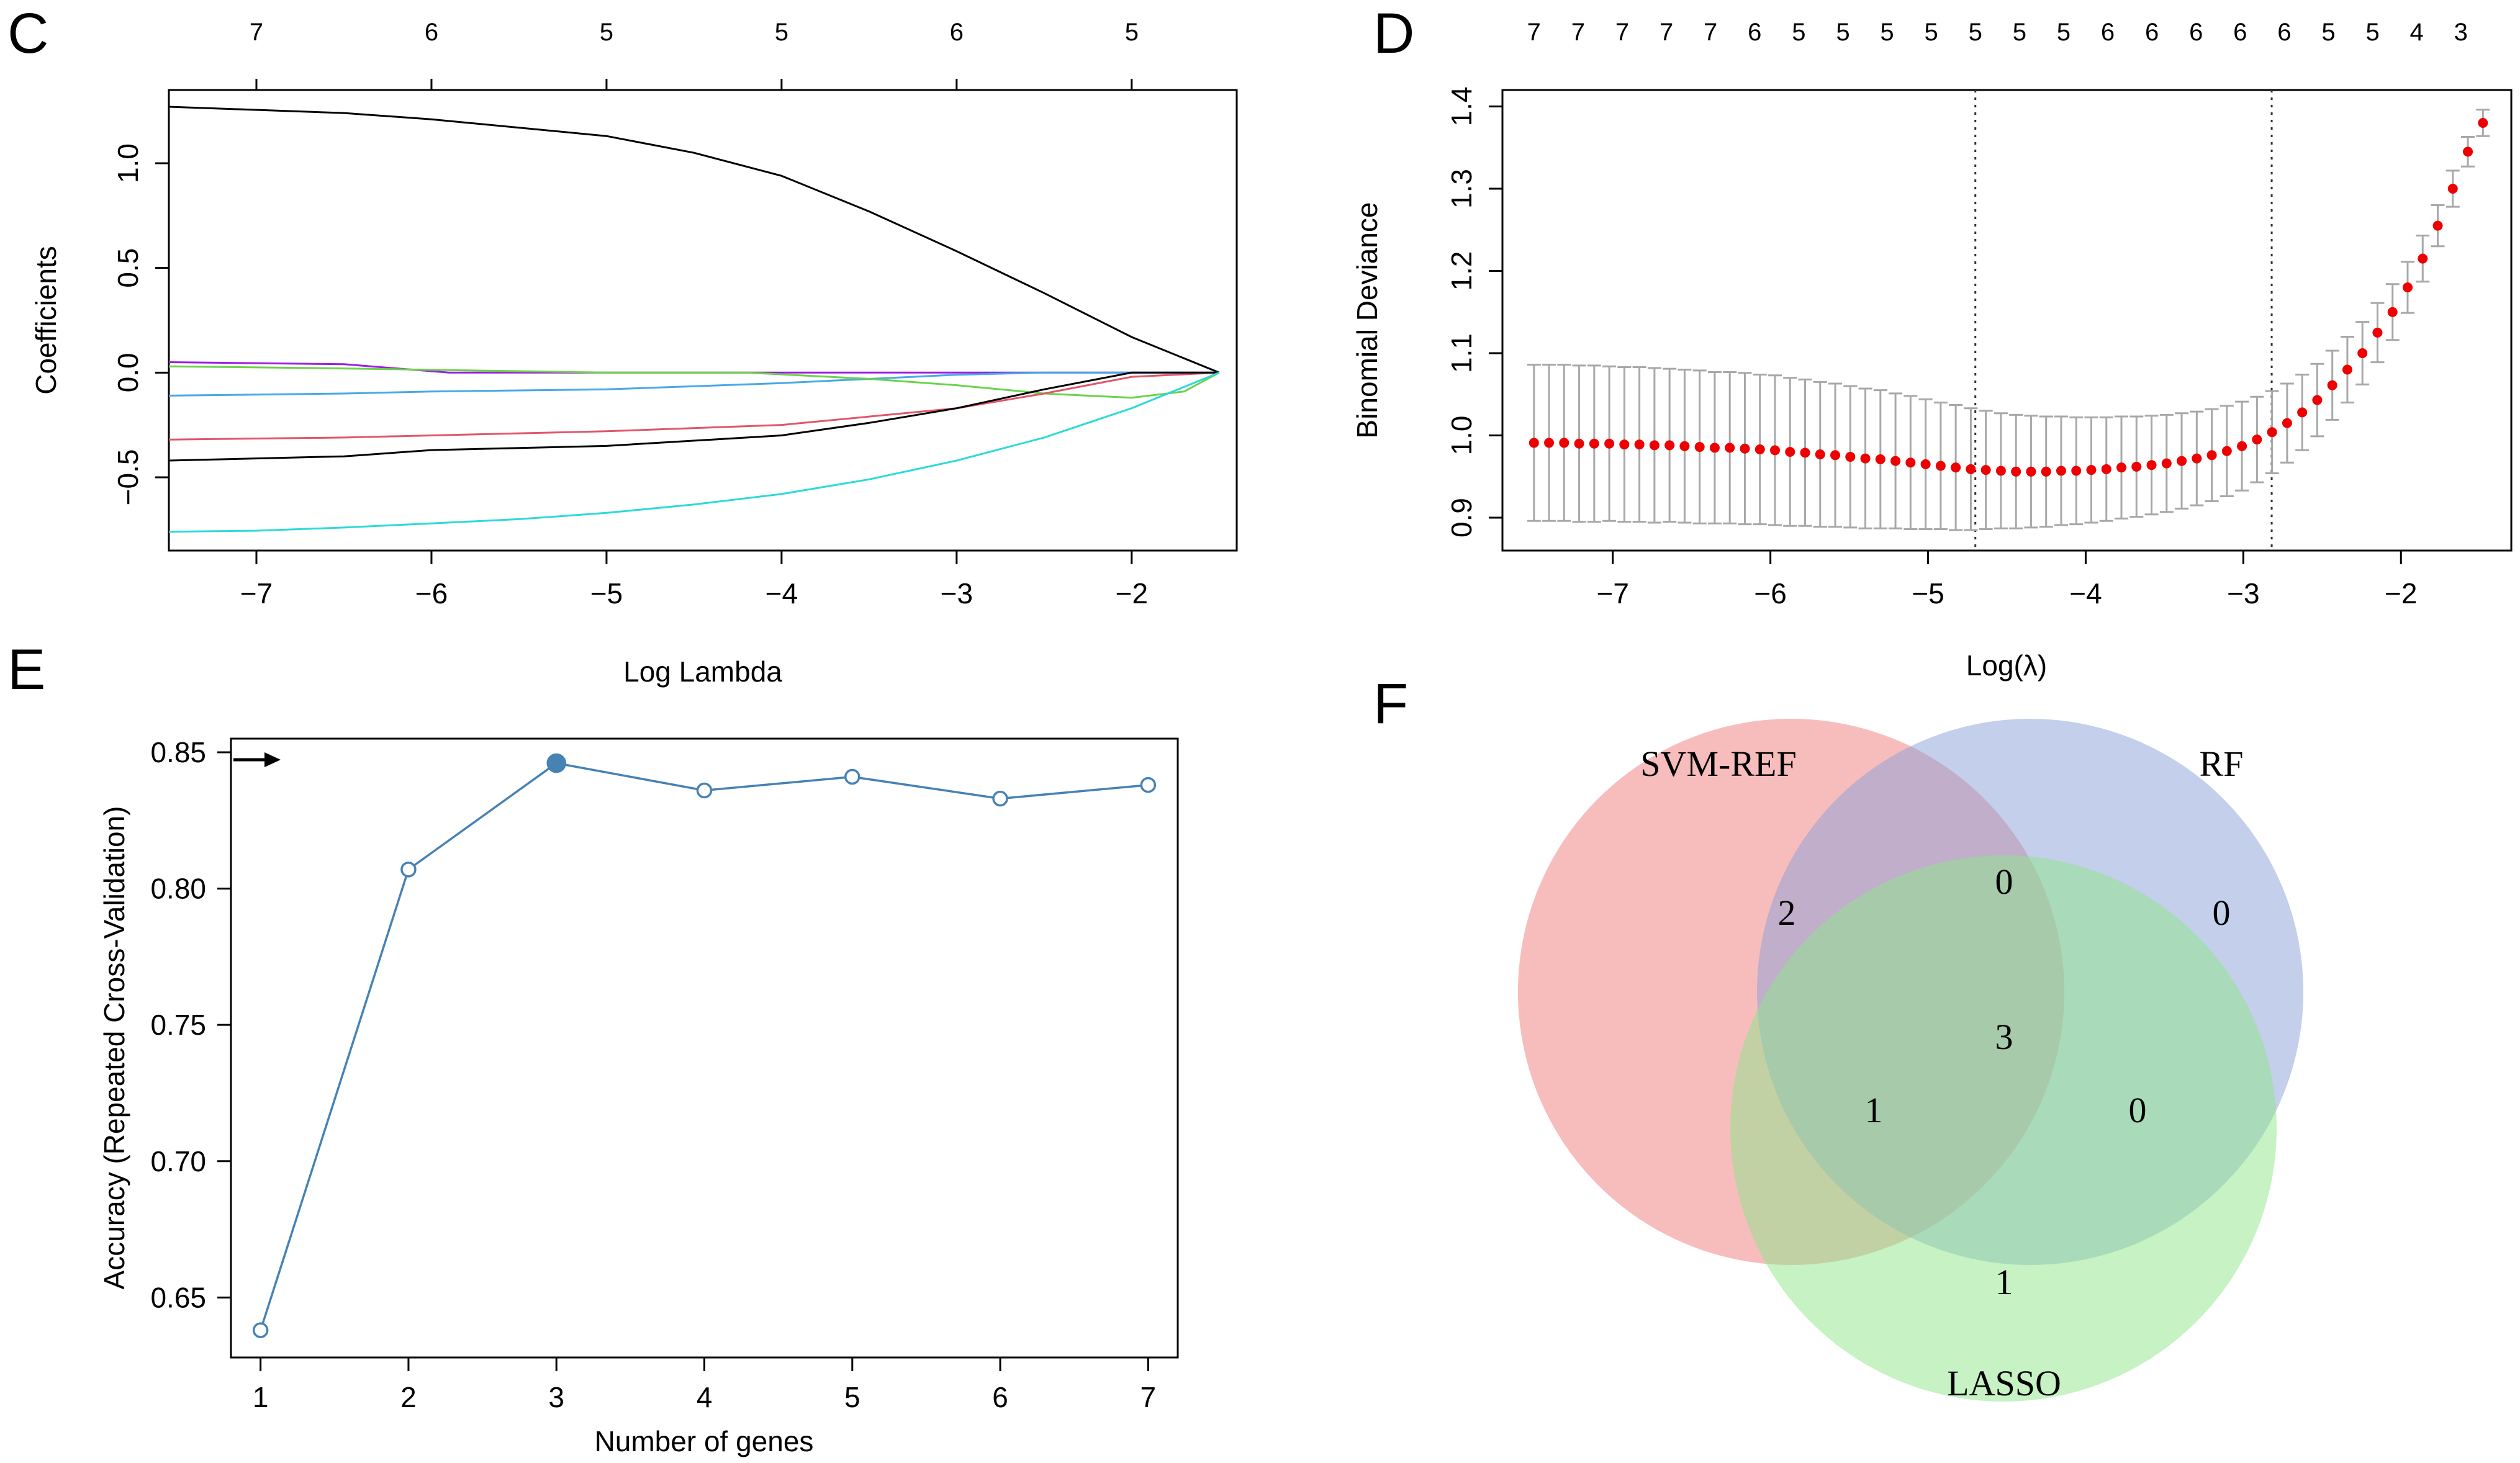  What do you see at coordinates (128, 478) in the screenshot?
I see `y-tick-label: −0.5` at bounding box center [128, 478].